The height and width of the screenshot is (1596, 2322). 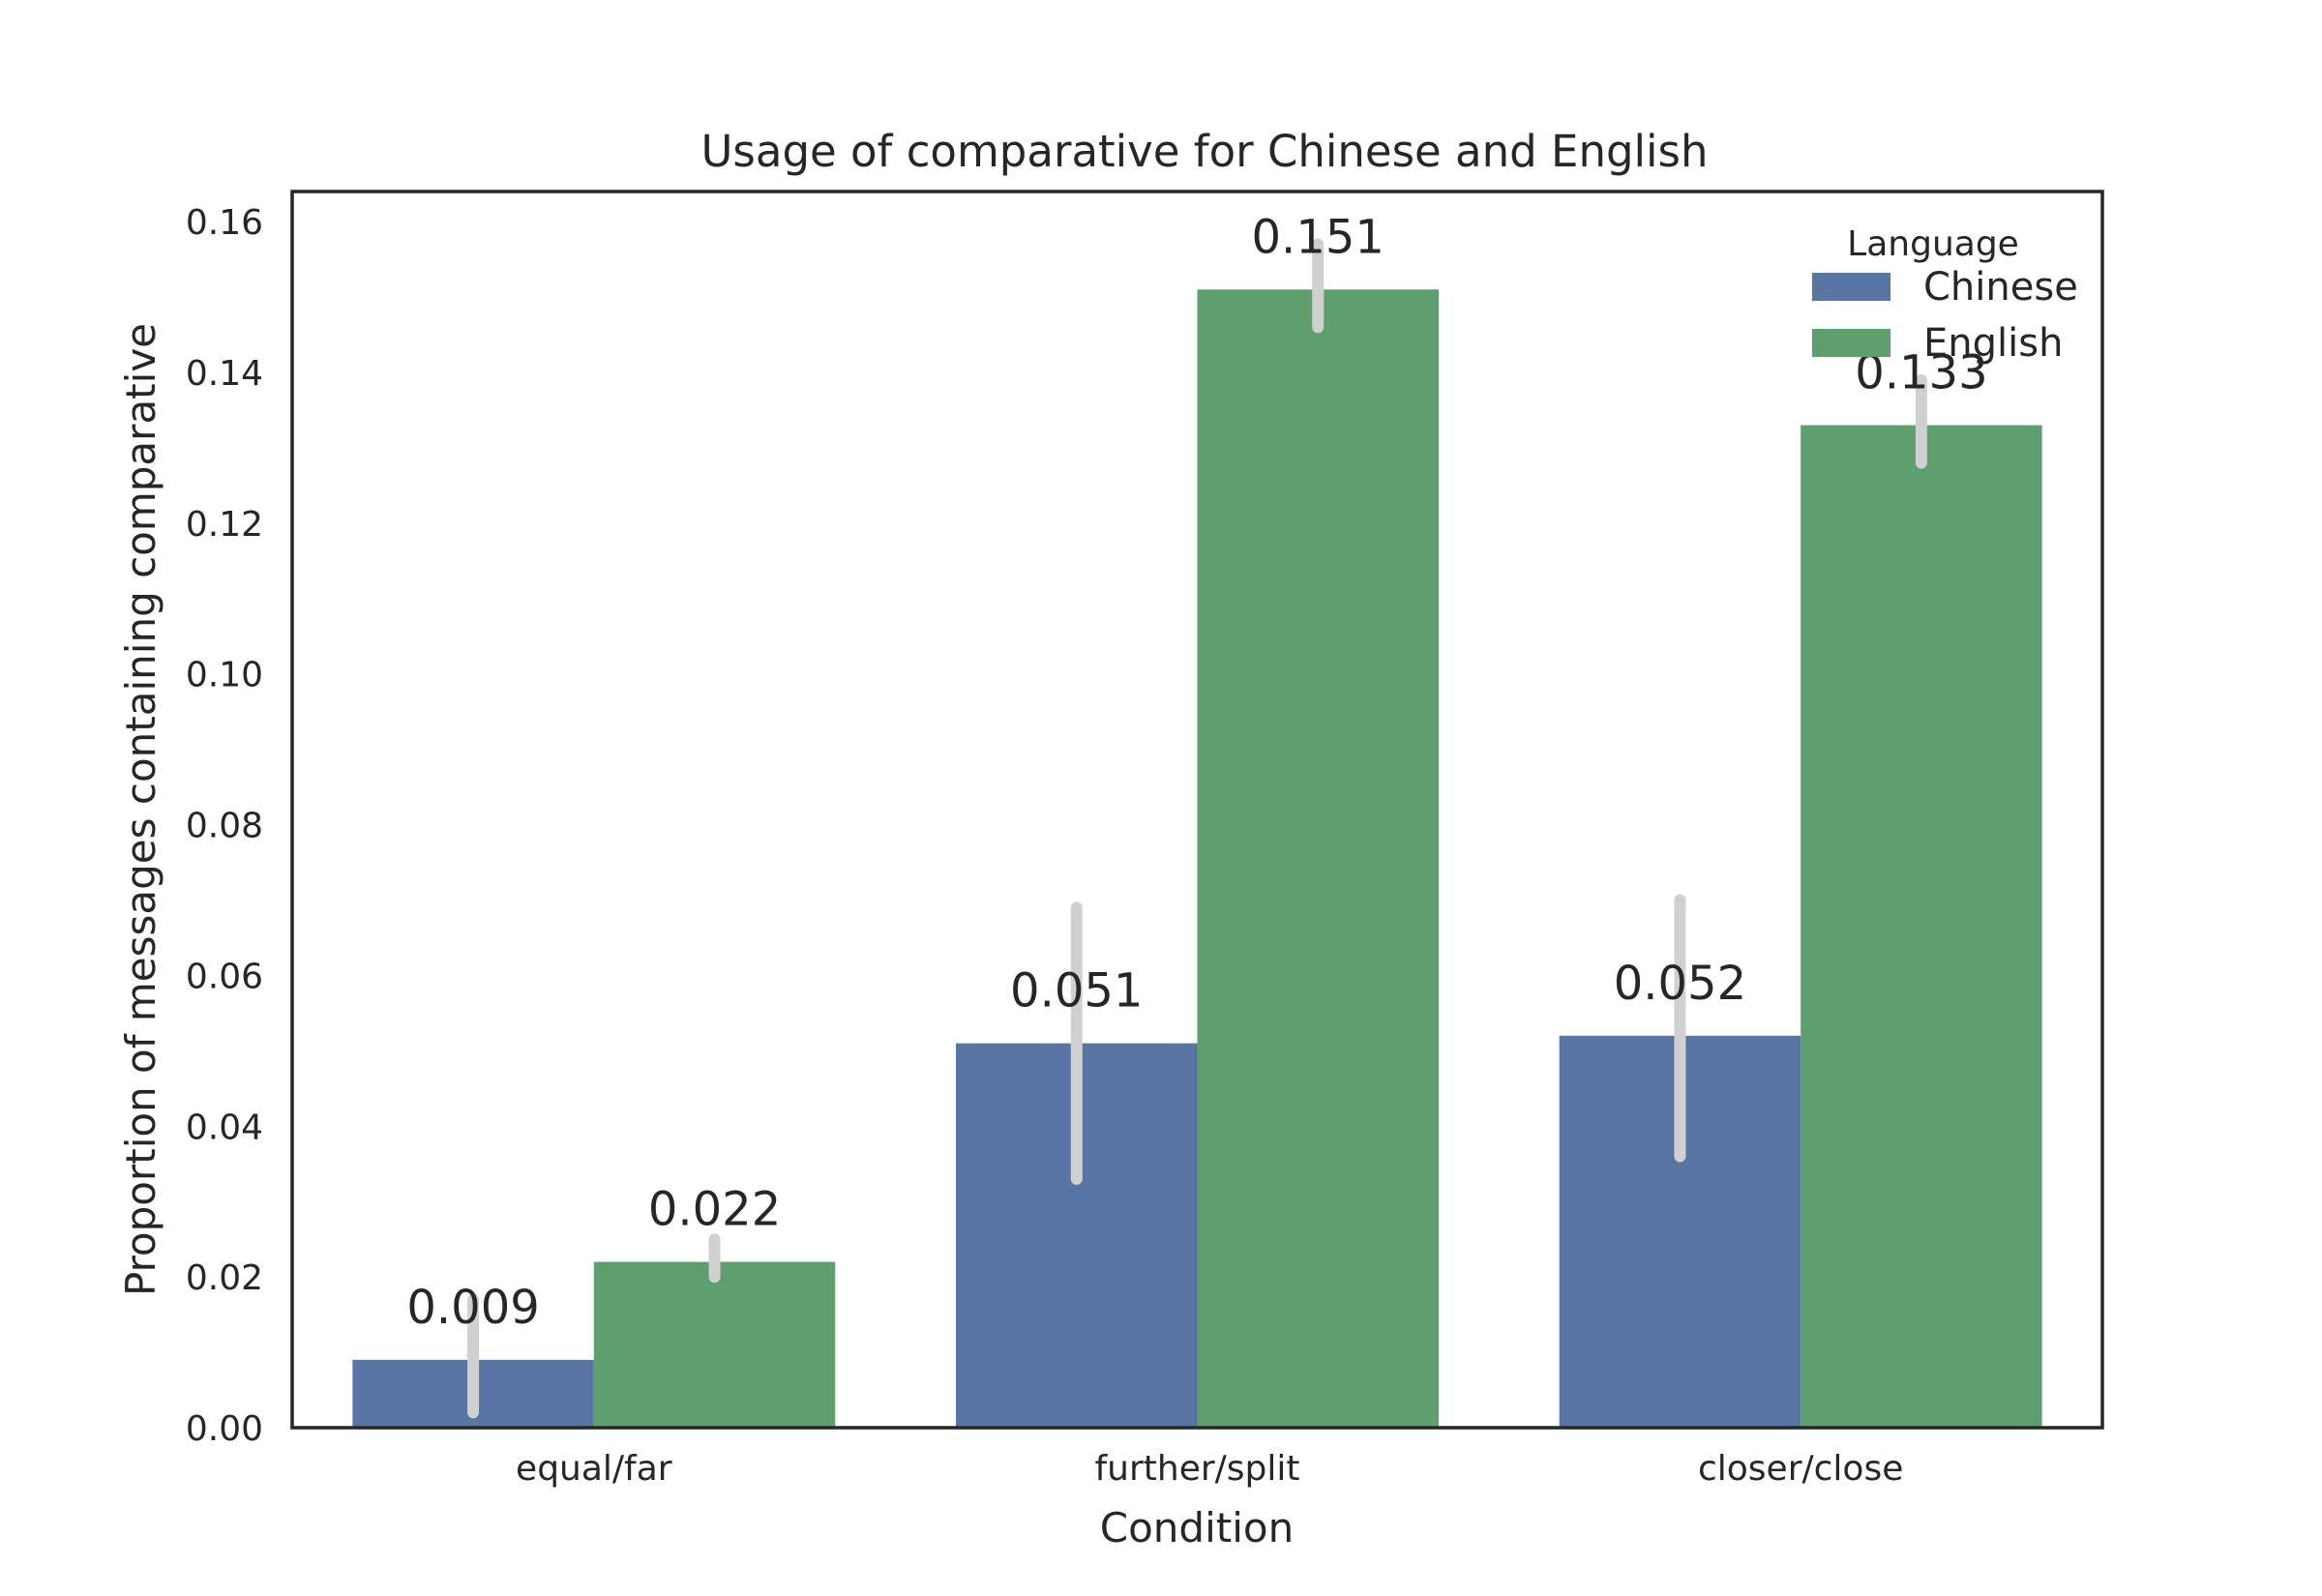 What do you see at coordinates (224, 1278) in the screenshot?
I see `y-tick-label: 0.02` at bounding box center [224, 1278].